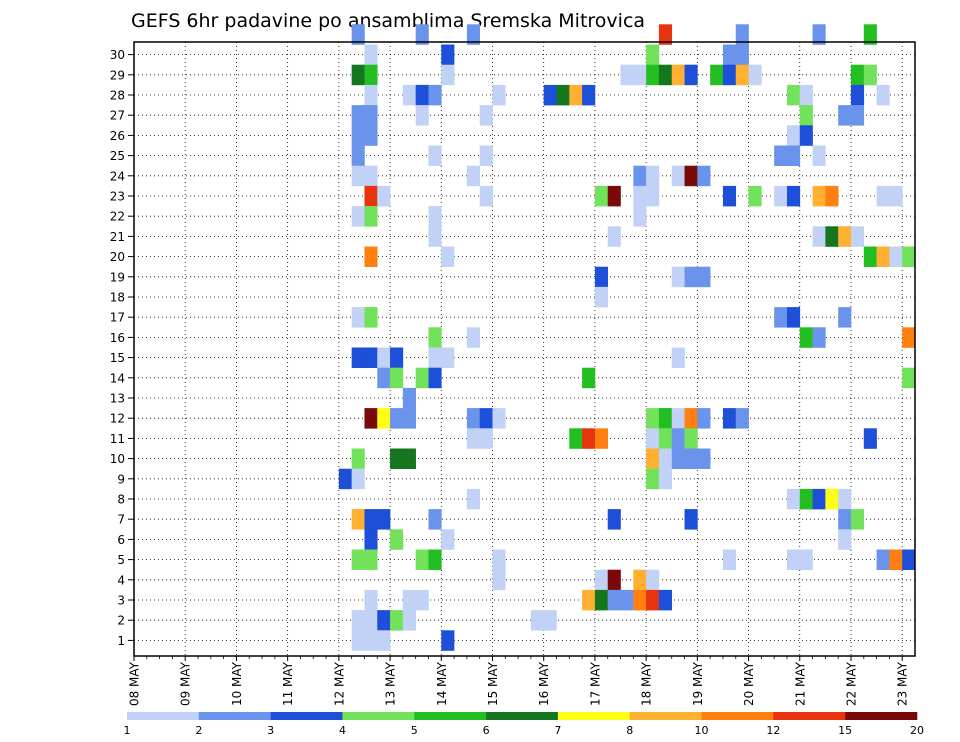 The width and height of the screenshot is (960, 742). I want to click on y-tick-label: 9, so click(121, 479).